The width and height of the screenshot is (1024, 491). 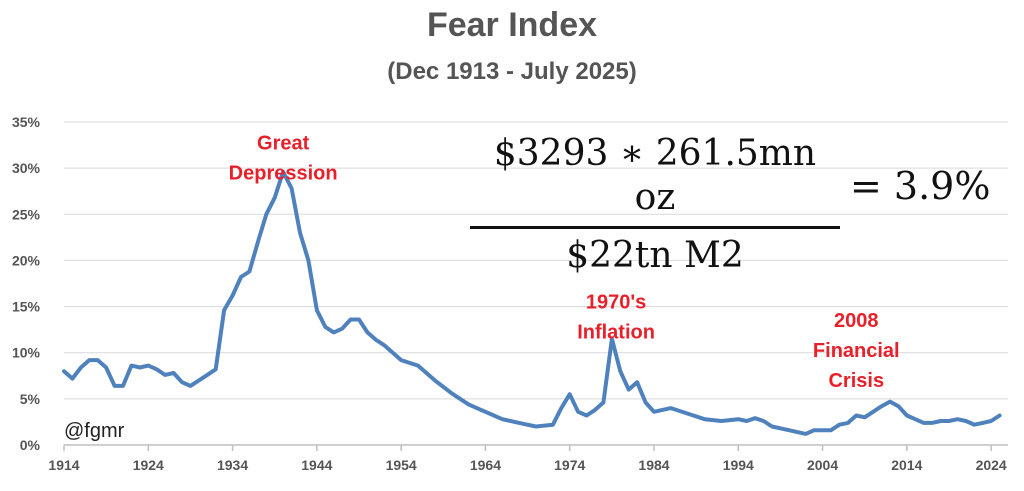 I want to click on x-tick-label: 1944, so click(x=316, y=465).